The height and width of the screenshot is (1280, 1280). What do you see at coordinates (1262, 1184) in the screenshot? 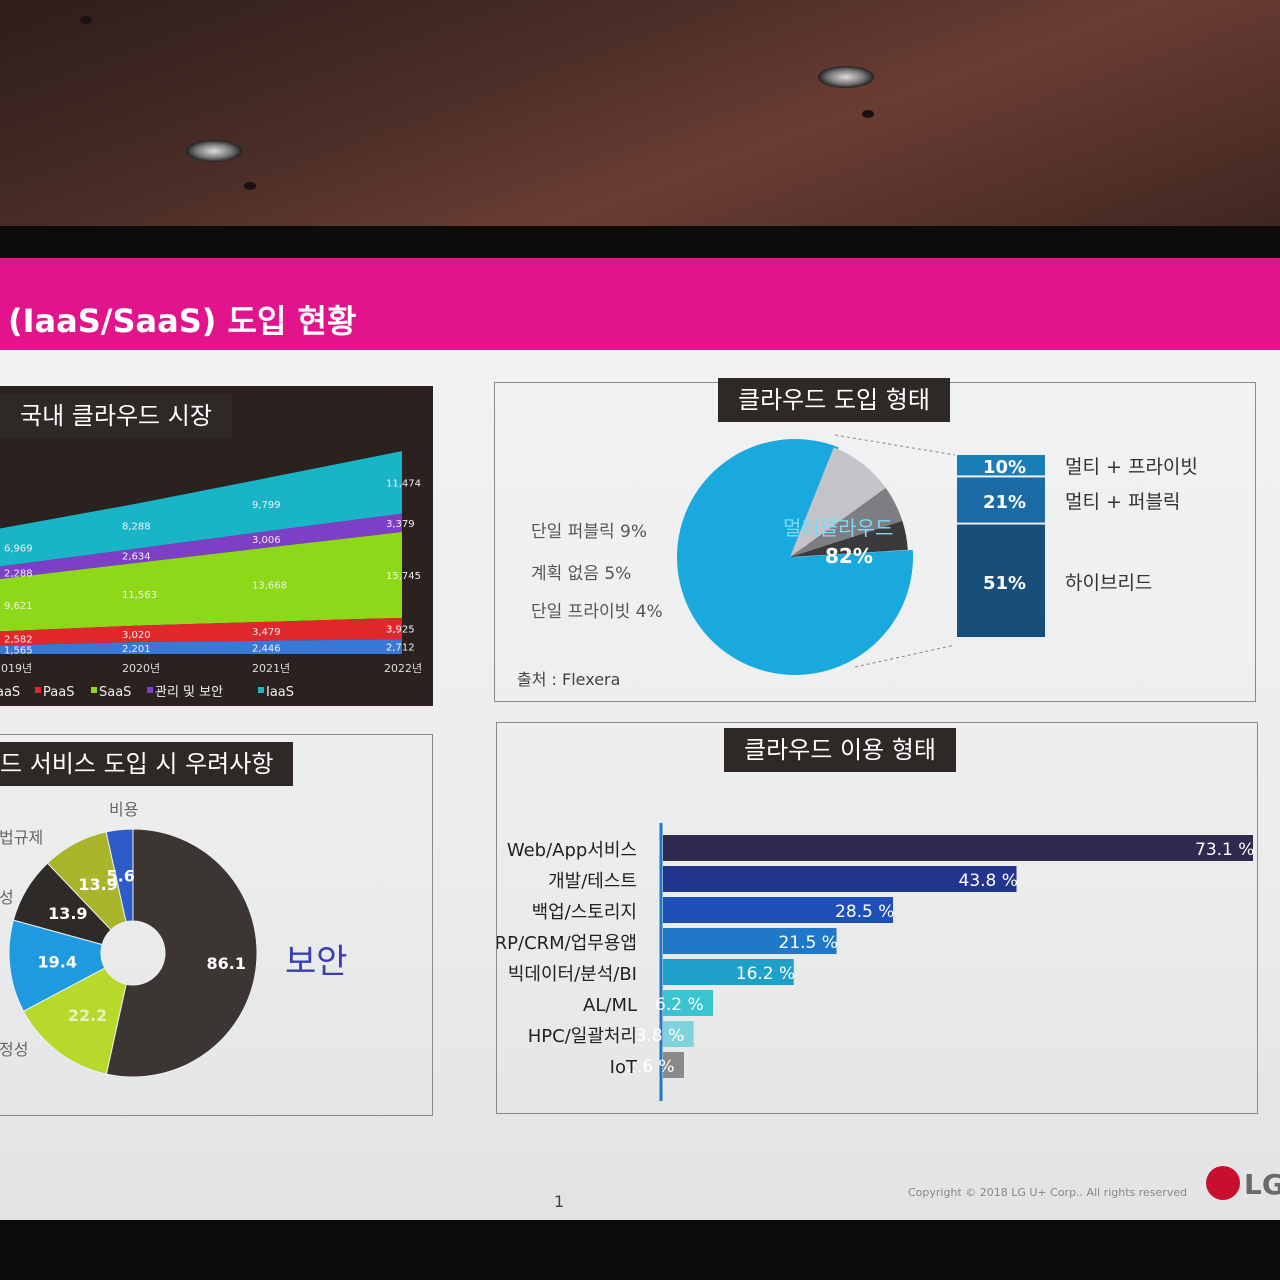
I see `lg-logo-text: LG` at bounding box center [1262, 1184].